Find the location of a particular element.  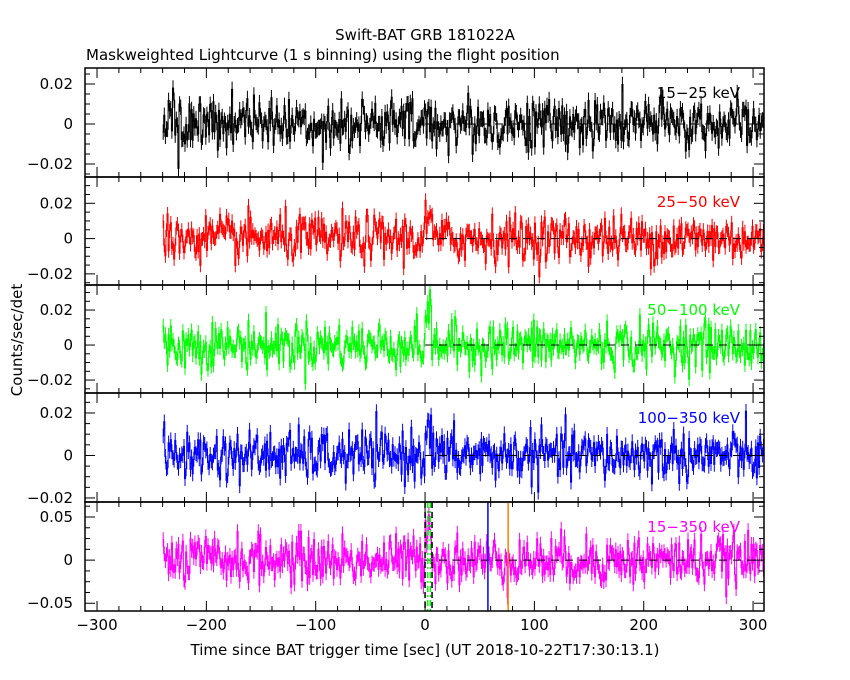

x-tick-label: 0 is located at coordinates (425, 625).